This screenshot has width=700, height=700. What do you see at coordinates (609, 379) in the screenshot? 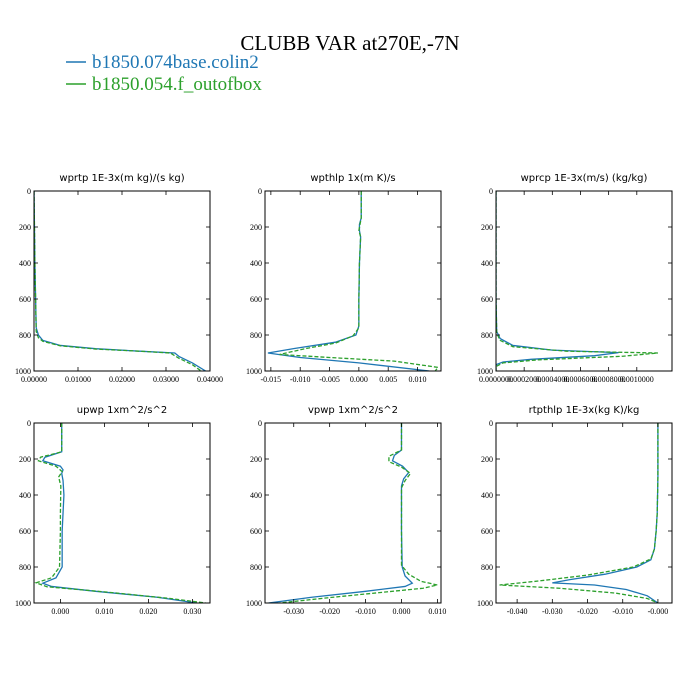
I see `x-tick-label: 0.0008000` at bounding box center [609, 379].